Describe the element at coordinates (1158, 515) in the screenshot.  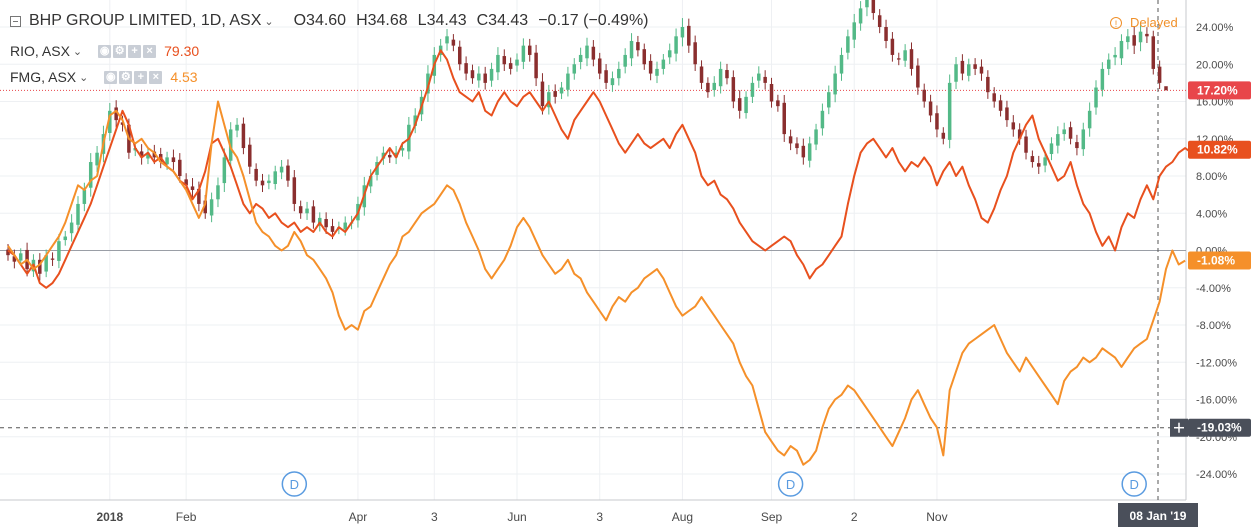
I see `crosshair-date-box` at that location.